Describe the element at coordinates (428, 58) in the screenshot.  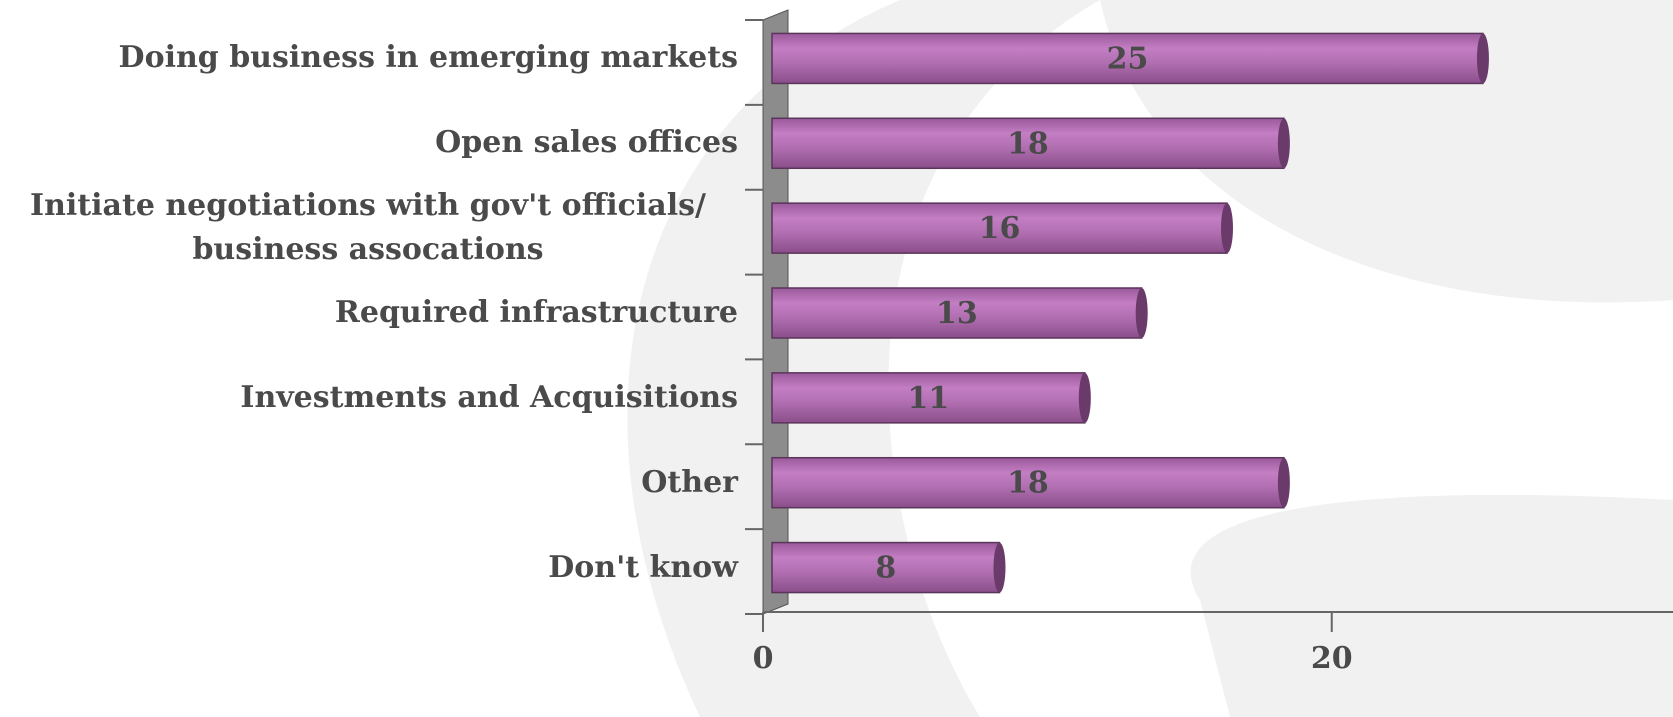
I see `y-tick-label: Doing business in emerging markets` at that location.